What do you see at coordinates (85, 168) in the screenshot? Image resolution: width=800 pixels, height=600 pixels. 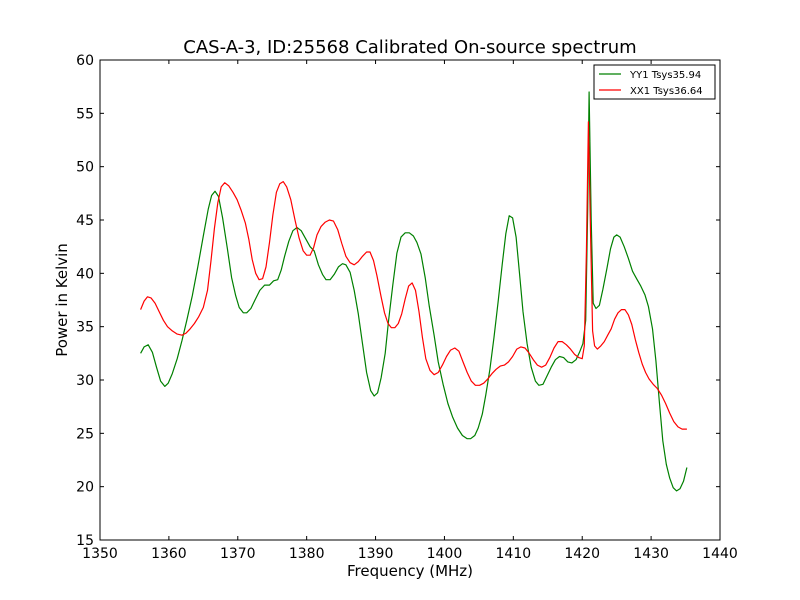 I see `y-tick-label: 50` at bounding box center [85, 168].